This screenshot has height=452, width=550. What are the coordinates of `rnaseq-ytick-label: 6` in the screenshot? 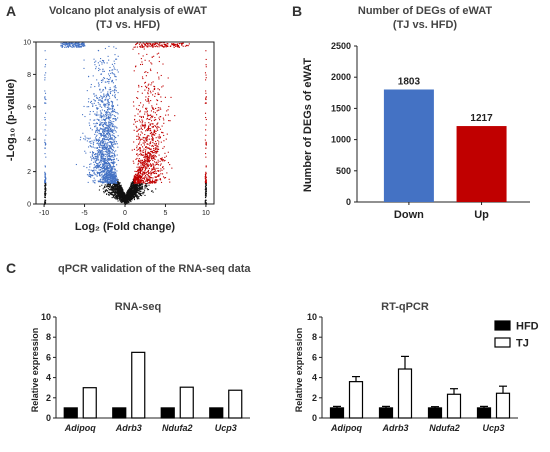 It's located at (48, 357).